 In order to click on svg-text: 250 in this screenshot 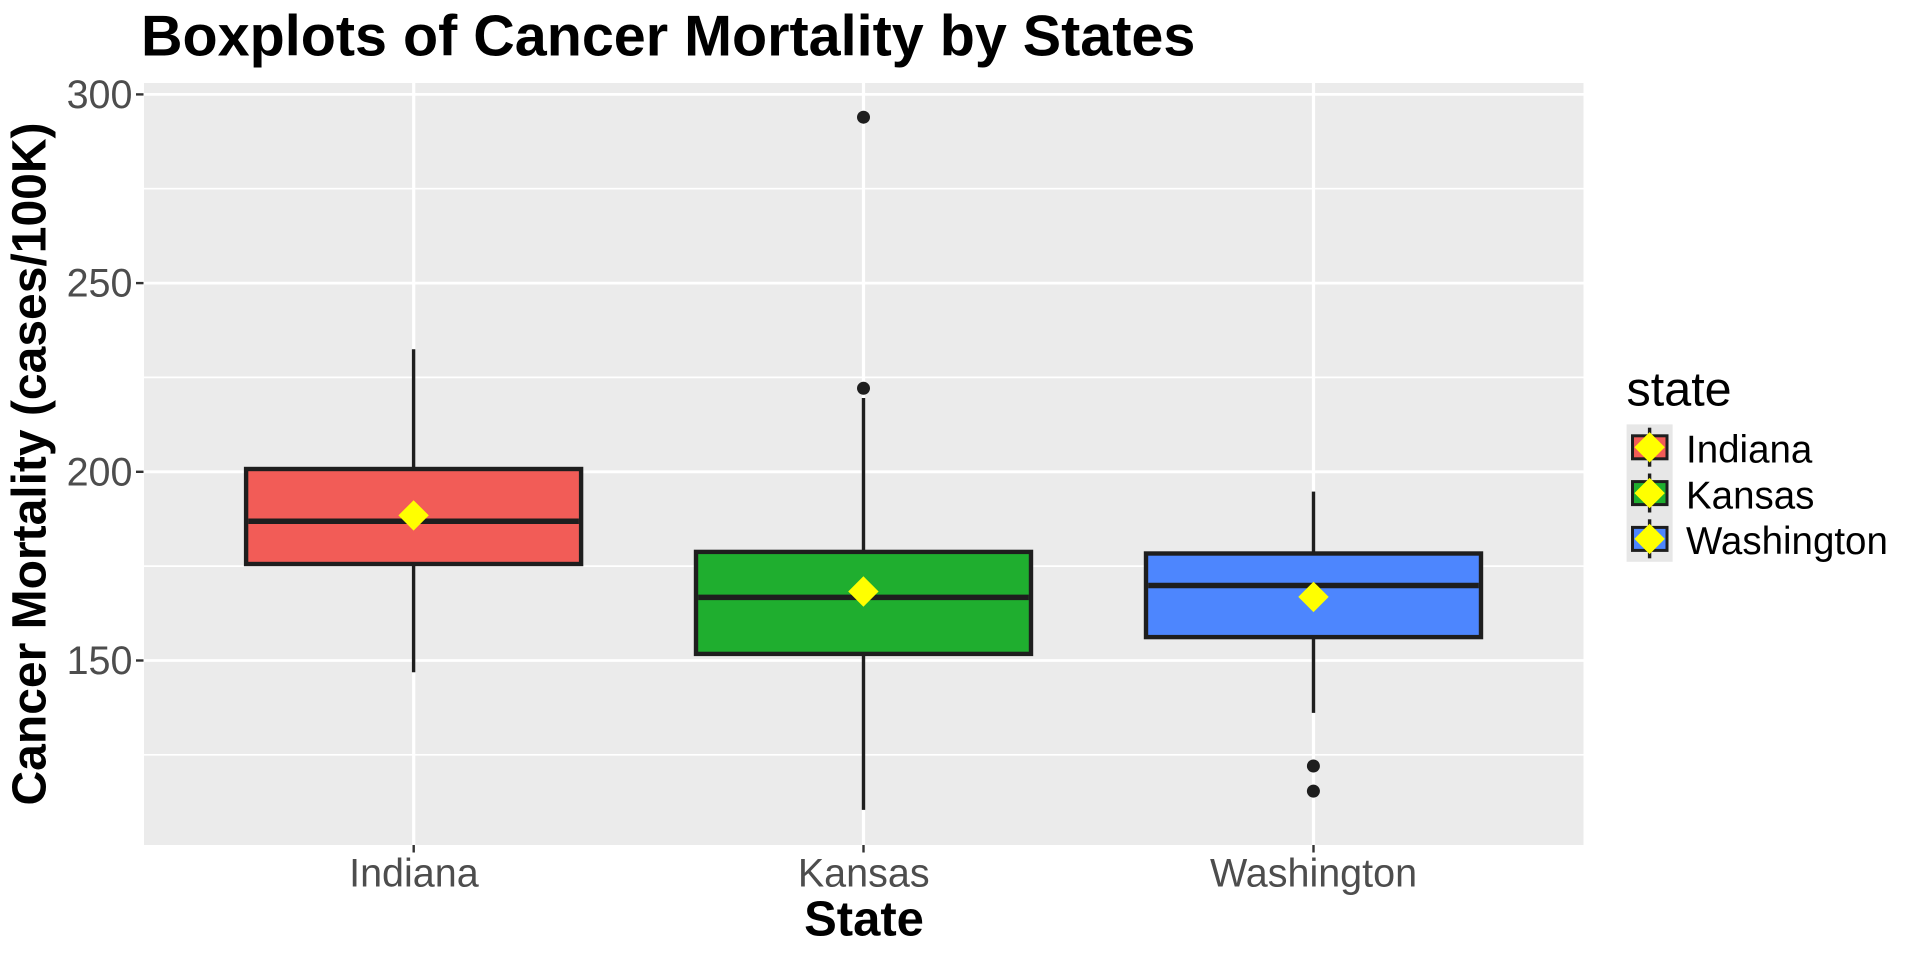, I will do `click(100, 284)`.